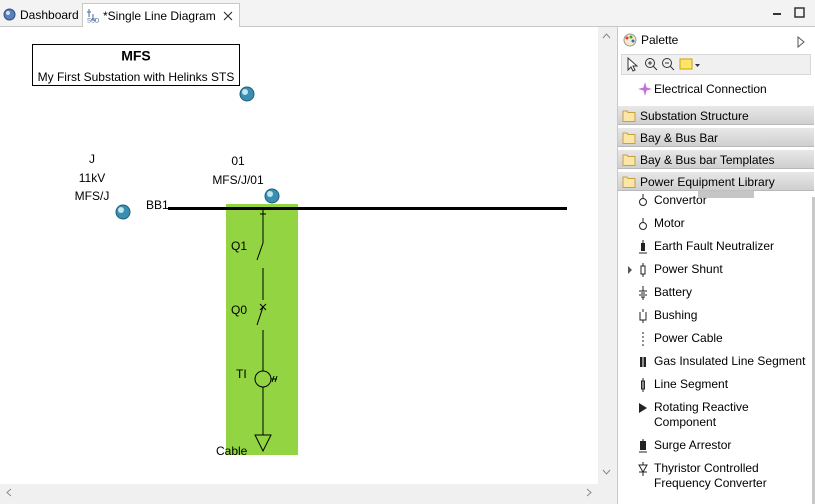  Describe the element at coordinates (805, 181) in the screenshot. I see `expand-indicator` at that location.